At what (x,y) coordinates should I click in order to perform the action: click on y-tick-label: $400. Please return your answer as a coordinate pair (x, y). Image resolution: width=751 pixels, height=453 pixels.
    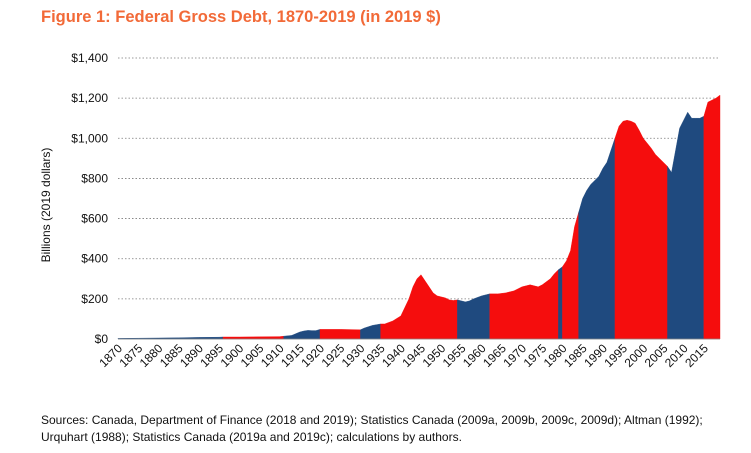
    Looking at the image, I should click on (94, 259).